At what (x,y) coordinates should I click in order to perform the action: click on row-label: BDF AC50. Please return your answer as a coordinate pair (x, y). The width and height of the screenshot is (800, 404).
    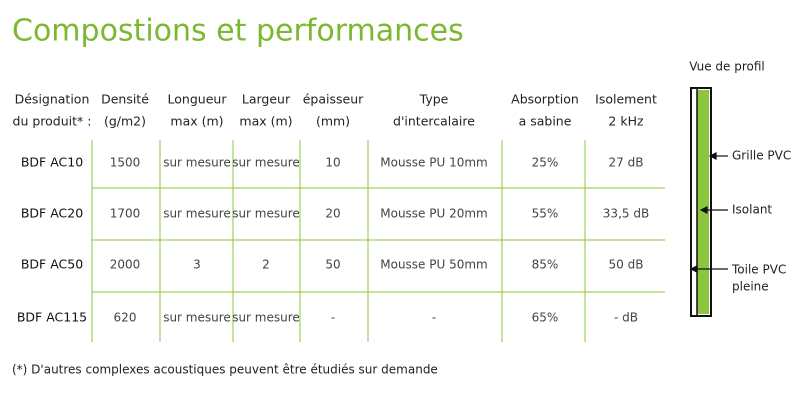
    Looking at the image, I should click on (52, 264).